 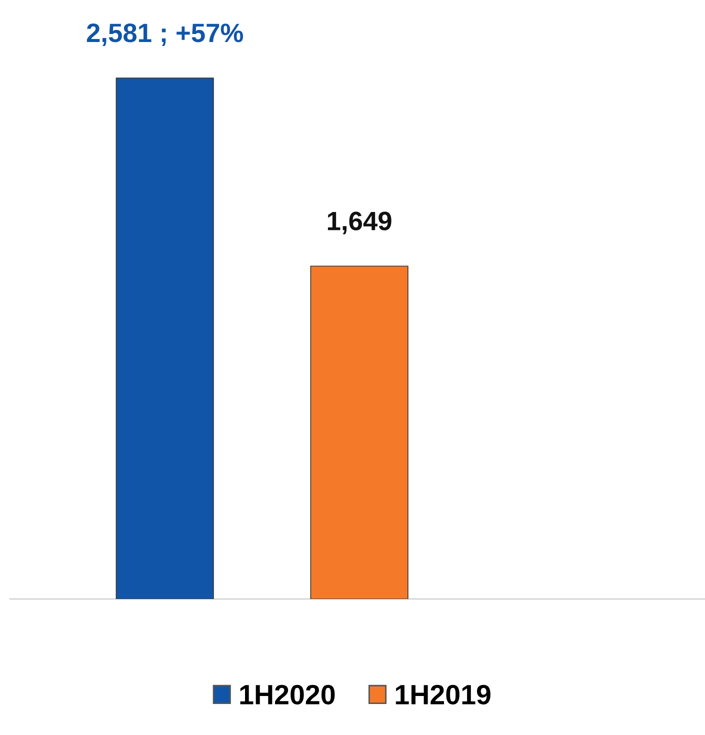 What do you see at coordinates (360, 223) in the screenshot?
I see `data-label: 1,649` at bounding box center [360, 223].